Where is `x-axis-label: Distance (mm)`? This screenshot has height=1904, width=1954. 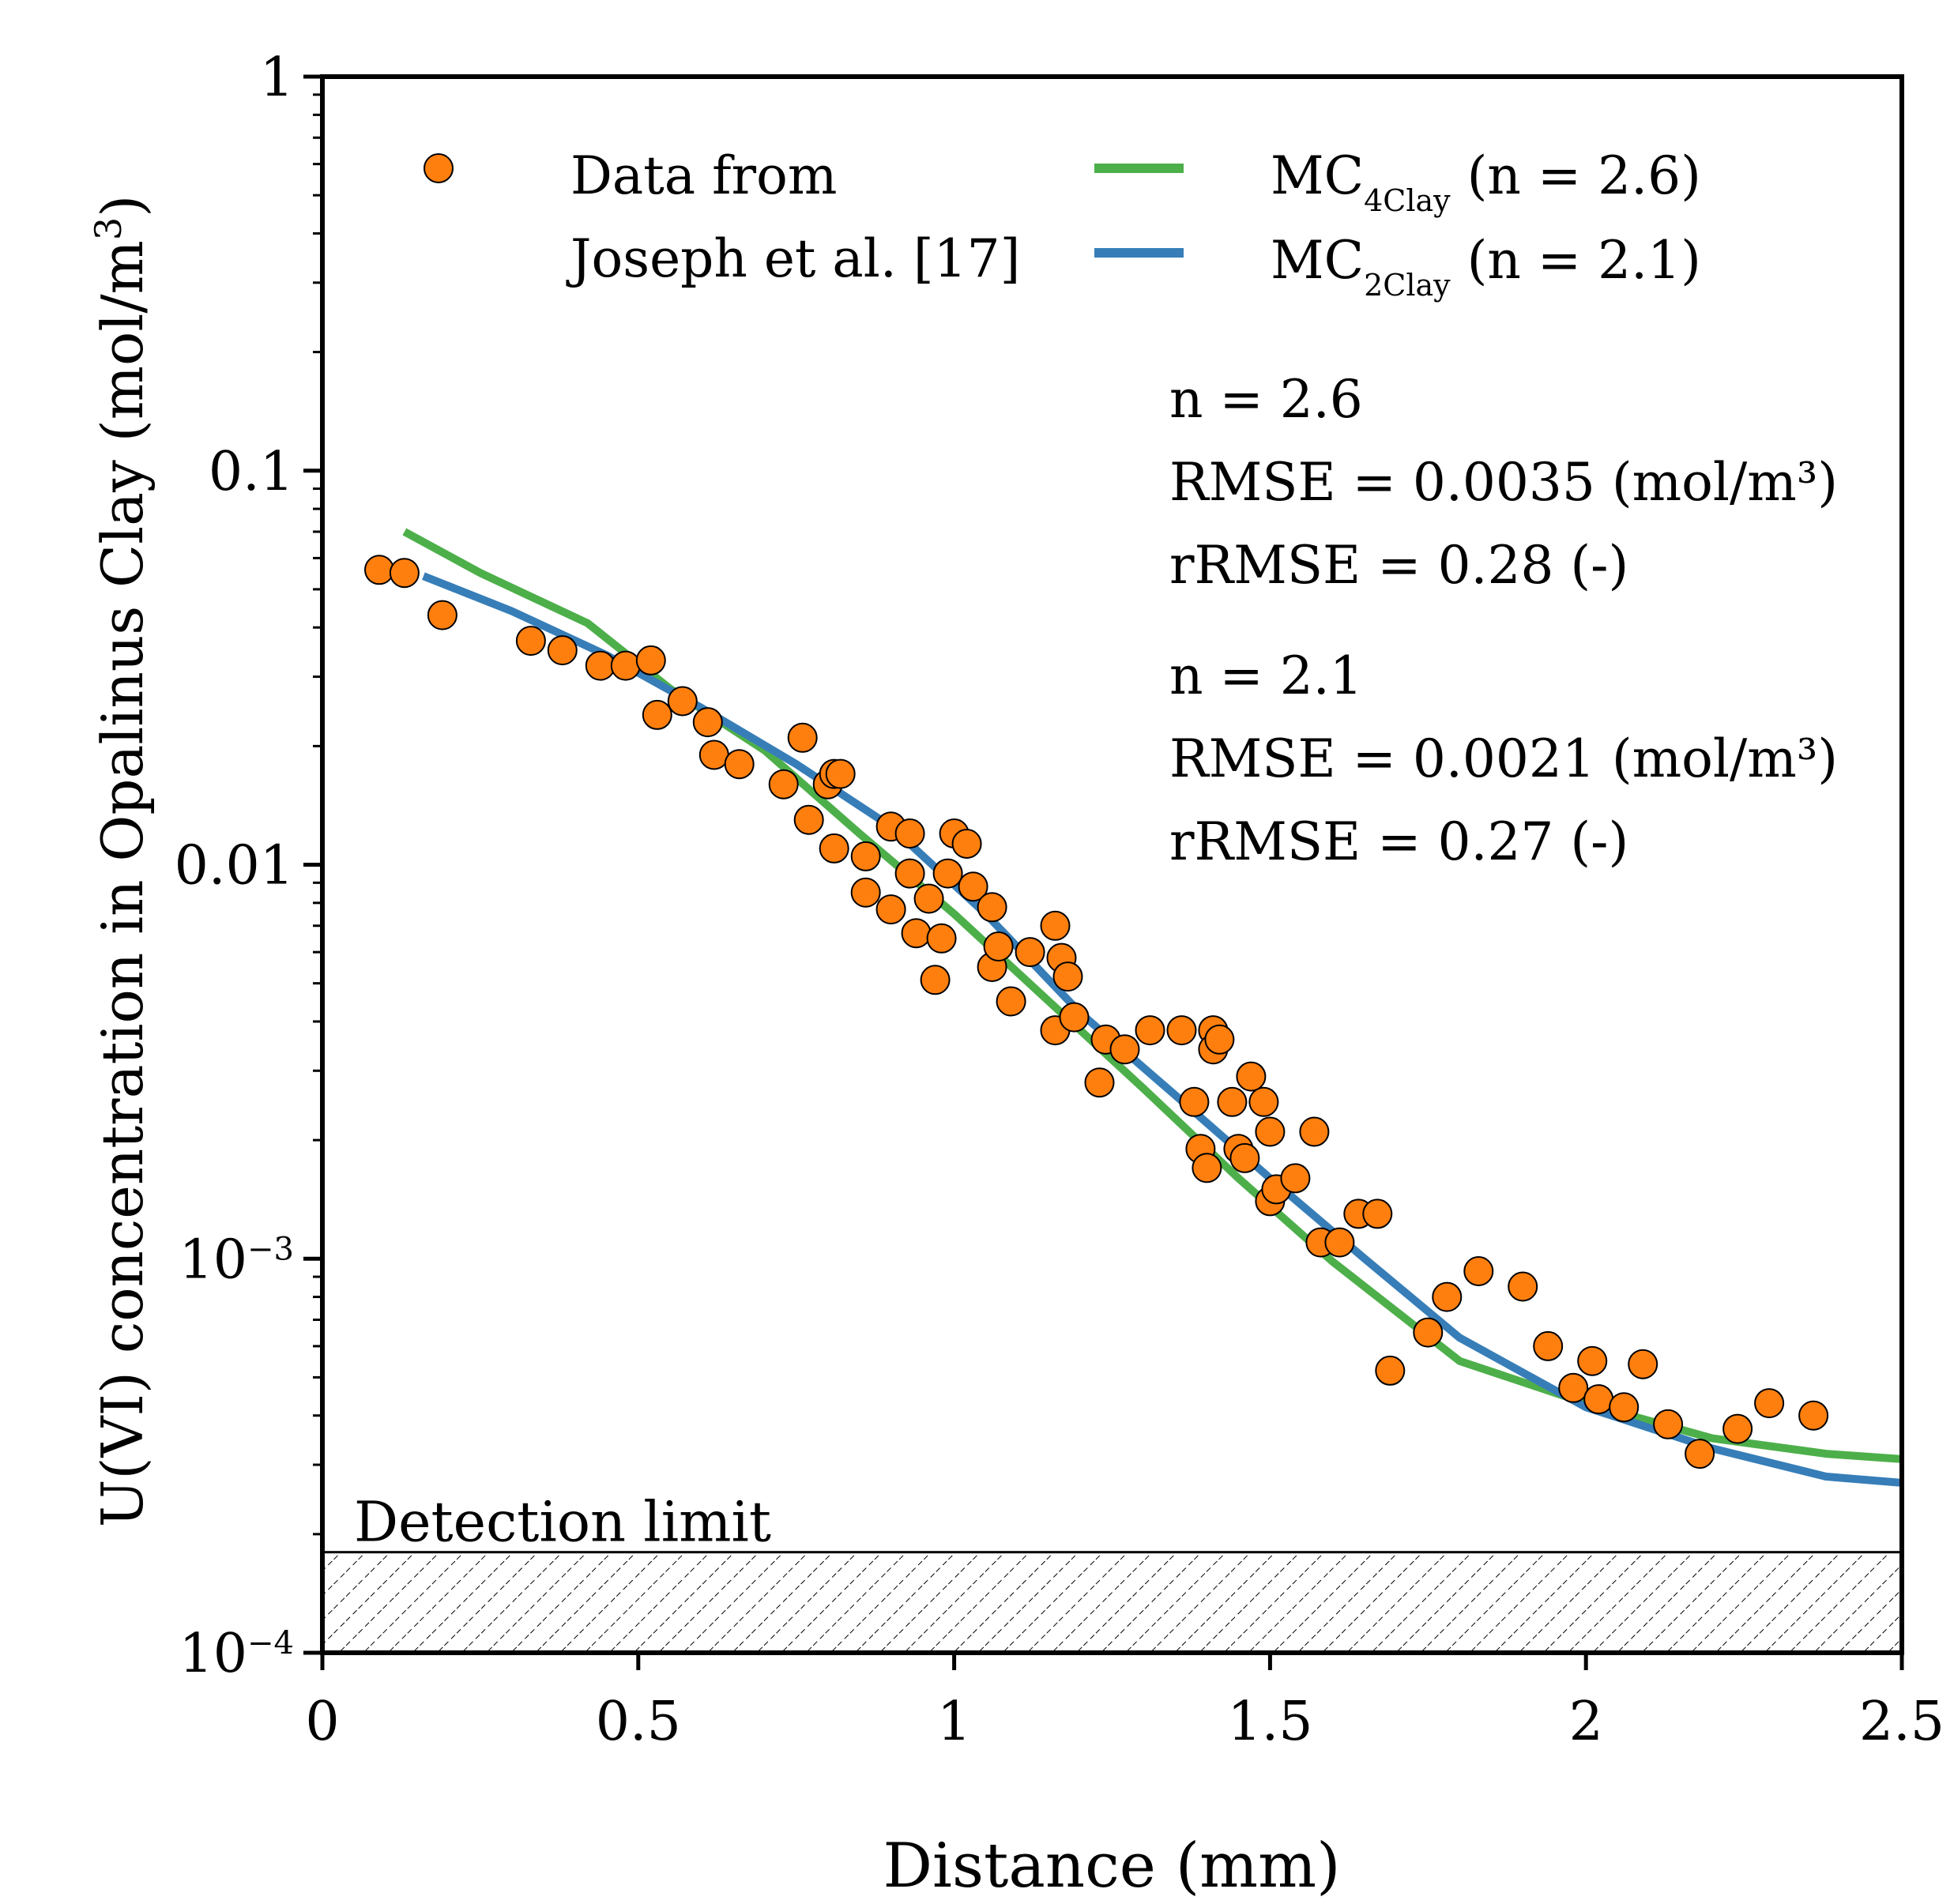 x-axis-label: Distance (mm) is located at coordinates (1111, 1866).